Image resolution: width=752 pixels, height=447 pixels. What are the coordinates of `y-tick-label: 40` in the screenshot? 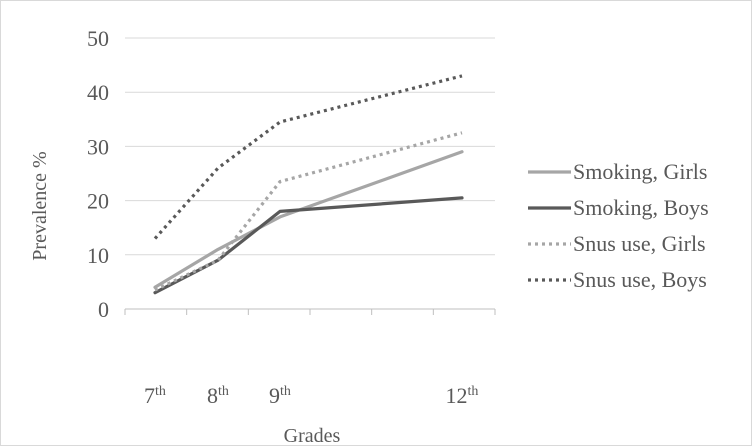 It's located at (98, 92).